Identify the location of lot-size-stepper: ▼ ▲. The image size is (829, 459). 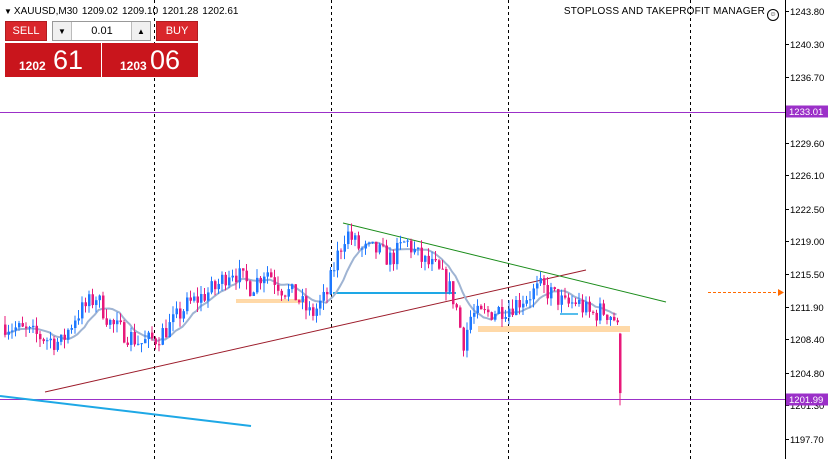
(101, 31).